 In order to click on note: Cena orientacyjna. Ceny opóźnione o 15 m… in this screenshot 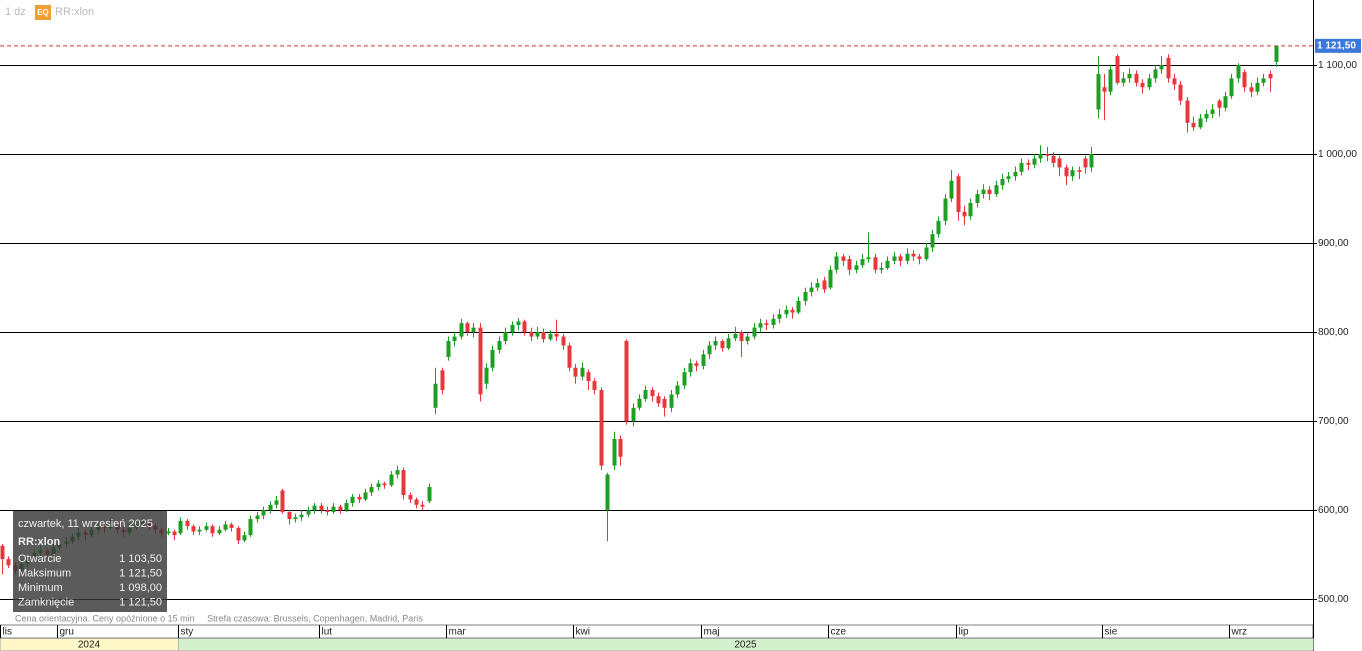, I will do `click(219, 618)`.